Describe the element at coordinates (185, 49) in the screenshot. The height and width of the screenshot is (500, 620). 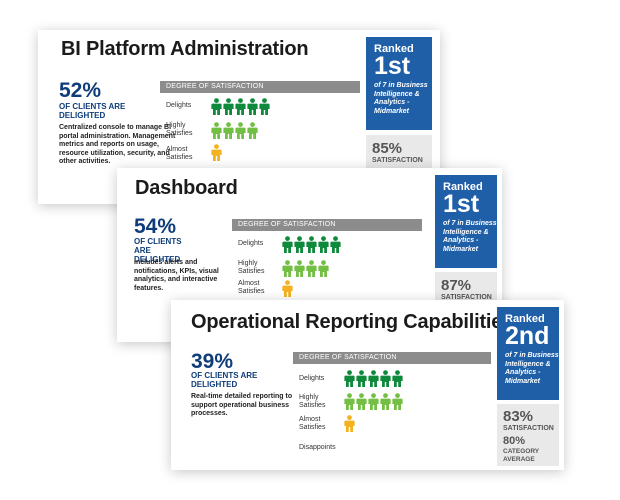
I see `card-title: BI Platform Administration` at that location.